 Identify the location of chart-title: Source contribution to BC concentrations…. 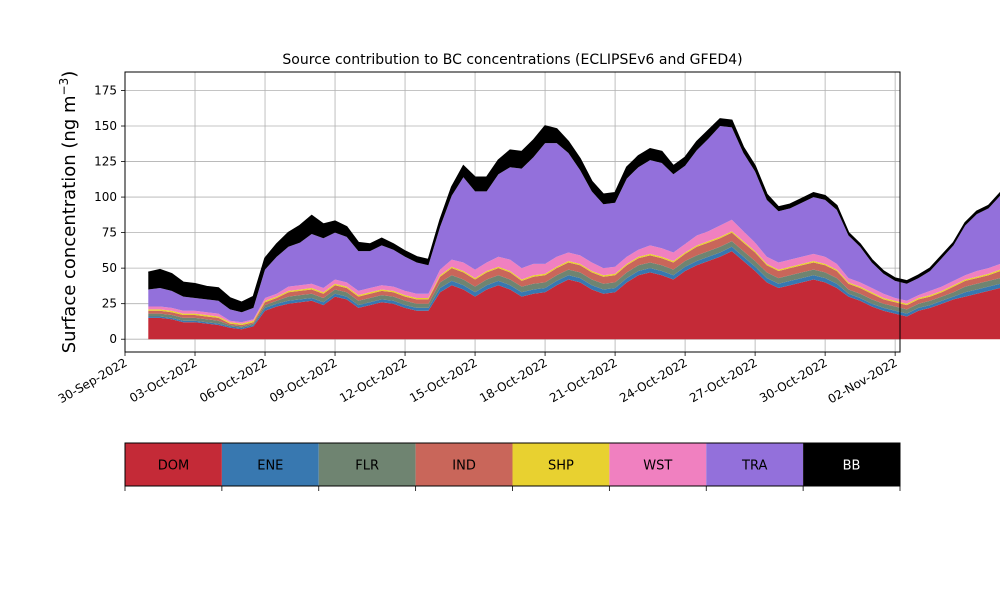
(512, 60).